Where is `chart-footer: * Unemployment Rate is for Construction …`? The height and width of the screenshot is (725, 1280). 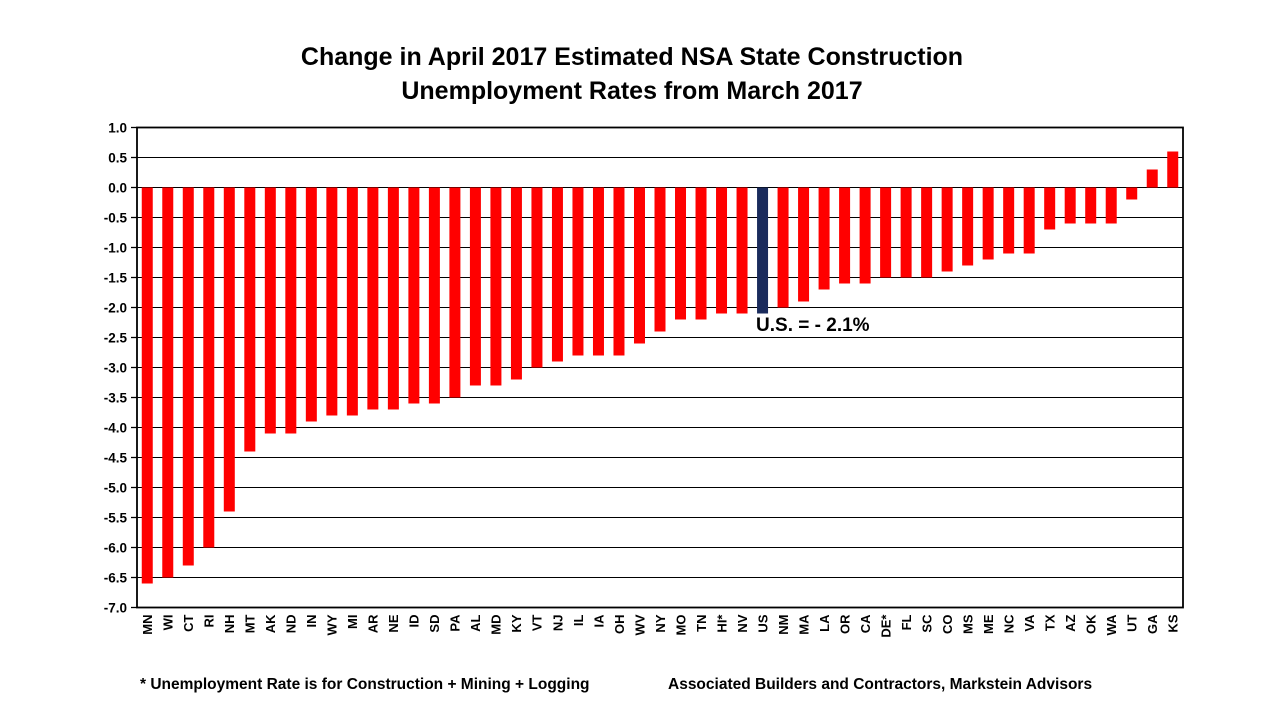 chart-footer: * Unemployment Rate is for Construction … is located at coordinates (640, 688).